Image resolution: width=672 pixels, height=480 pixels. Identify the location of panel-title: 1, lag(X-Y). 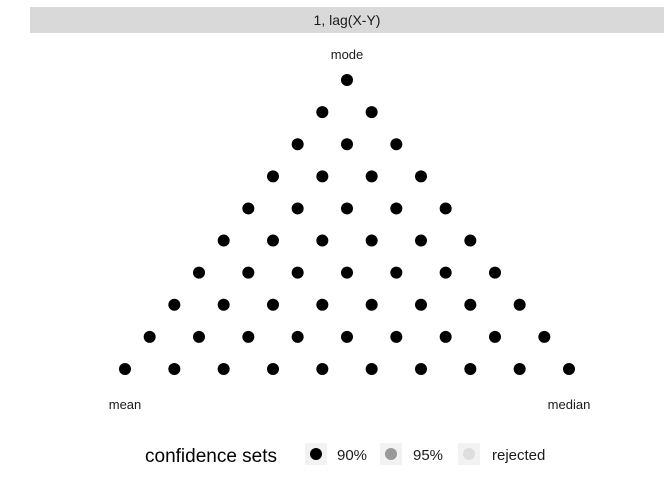
(347, 20).